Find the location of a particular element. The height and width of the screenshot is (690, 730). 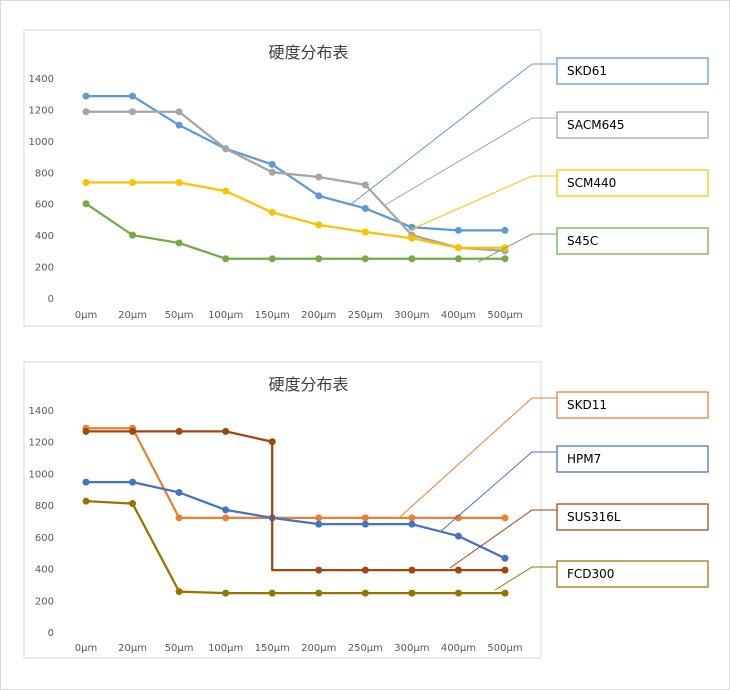

x-tick-label: 50μm is located at coordinates (179, 315).